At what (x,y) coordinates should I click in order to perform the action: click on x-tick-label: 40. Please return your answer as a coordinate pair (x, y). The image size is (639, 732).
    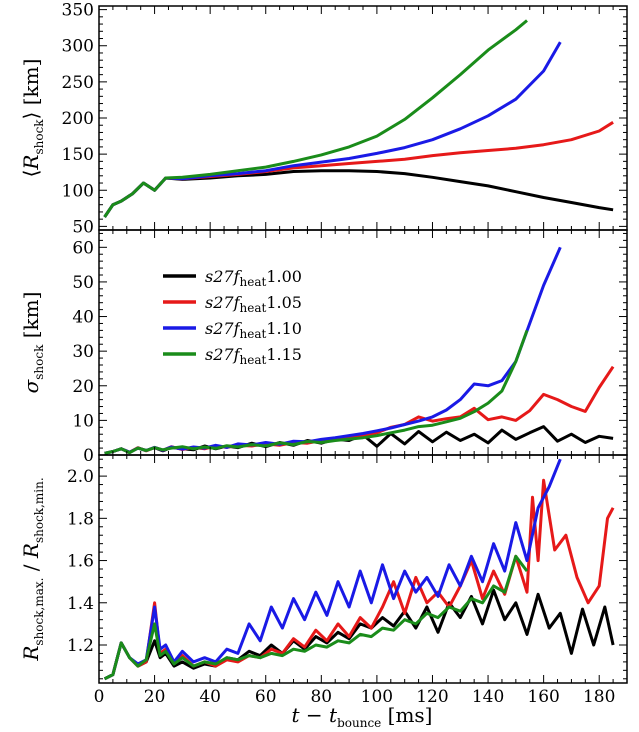
    Looking at the image, I should click on (210, 697).